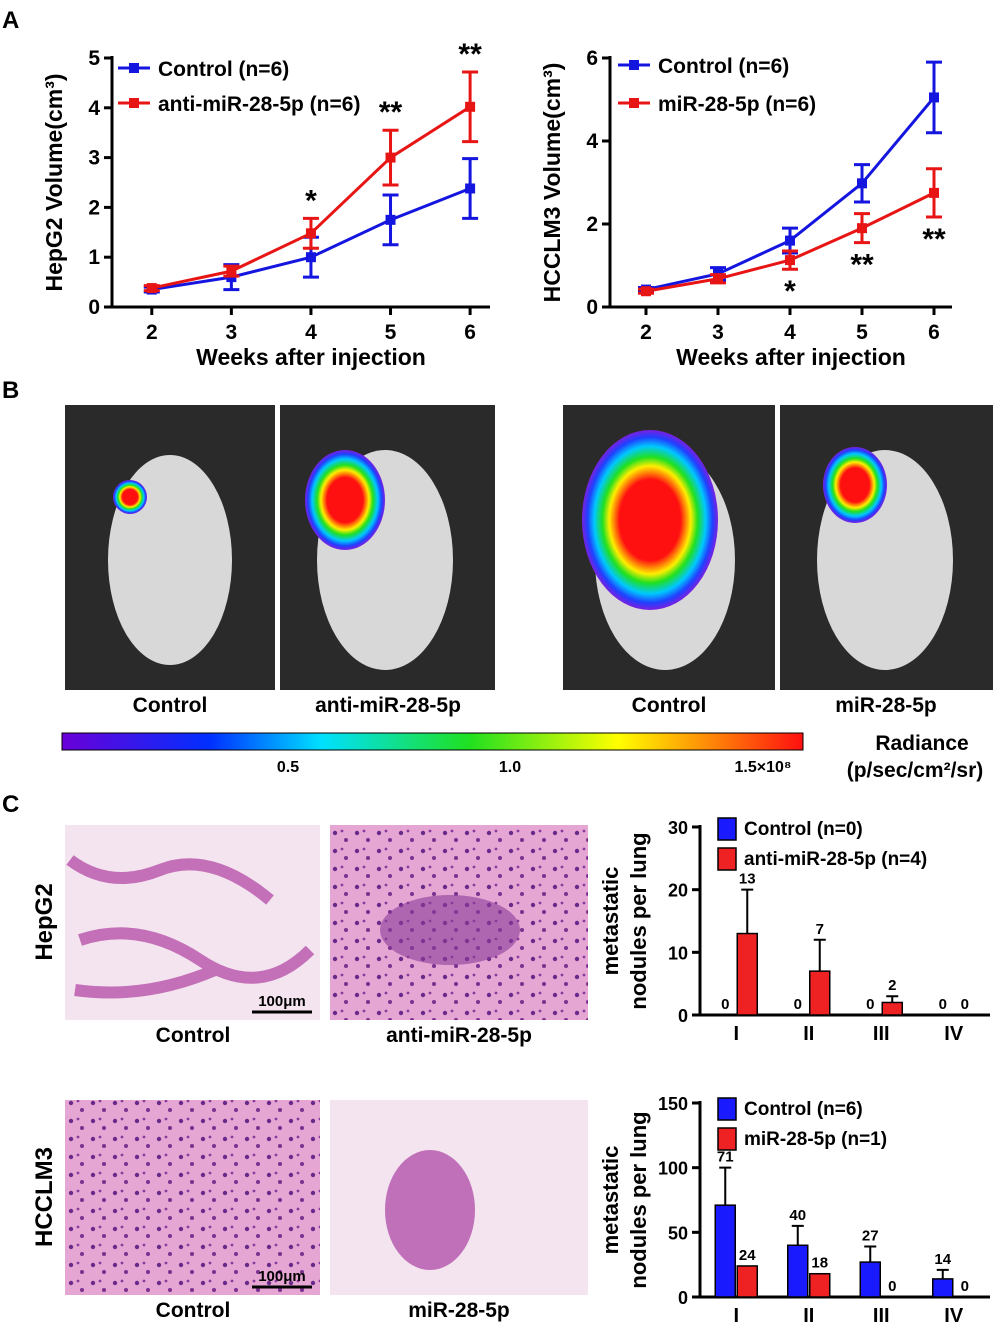 The image size is (1000, 1332). What do you see at coordinates (747, 879) in the screenshot?
I see `value-label: 13` at bounding box center [747, 879].